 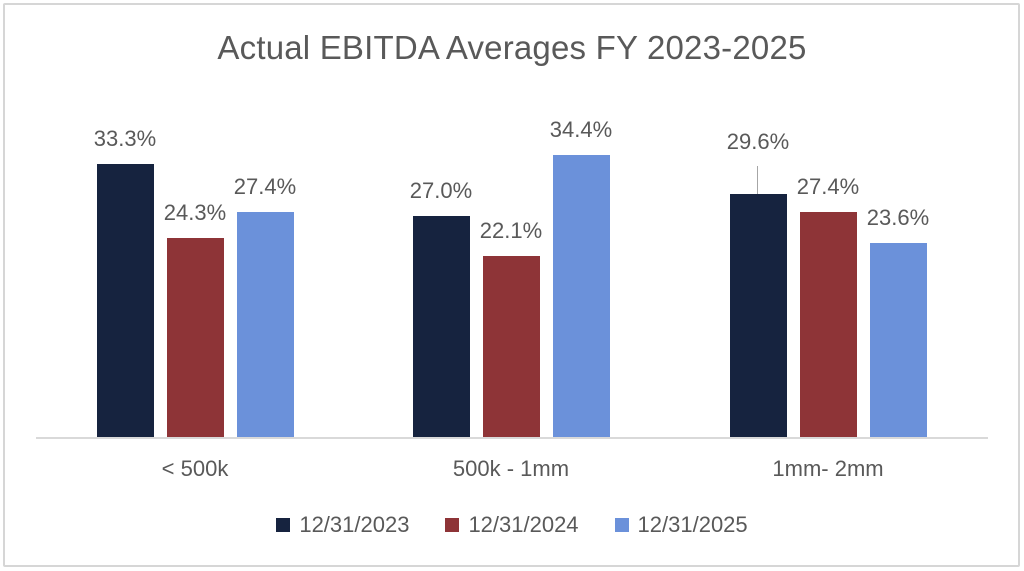 I want to click on legend-item: 12/31/2023, so click(x=342, y=525).